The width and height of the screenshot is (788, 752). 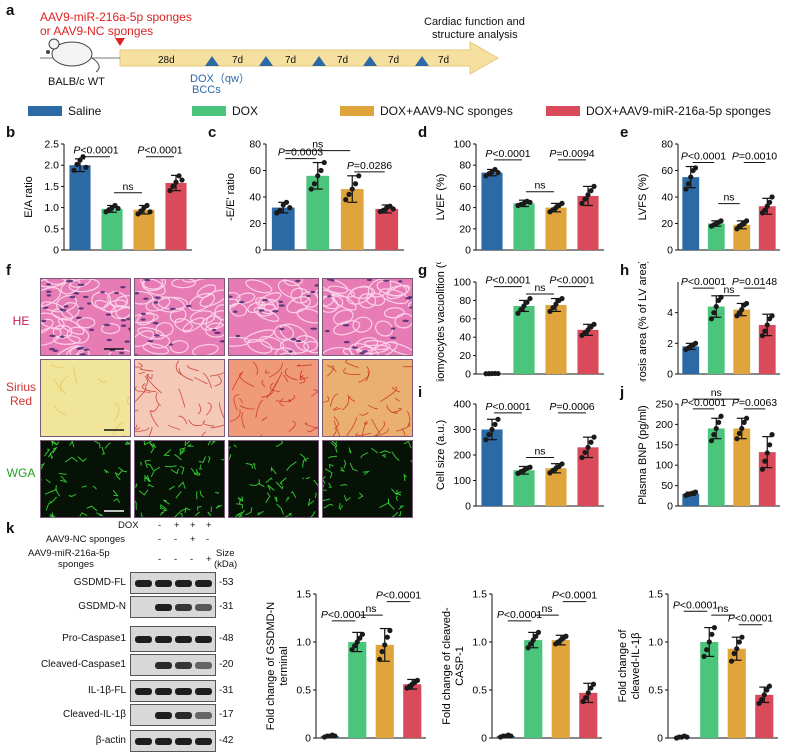 What do you see at coordinates (10, 528) in the screenshot?
I see `panel-label-k: k` at bounding box center [10, 528].